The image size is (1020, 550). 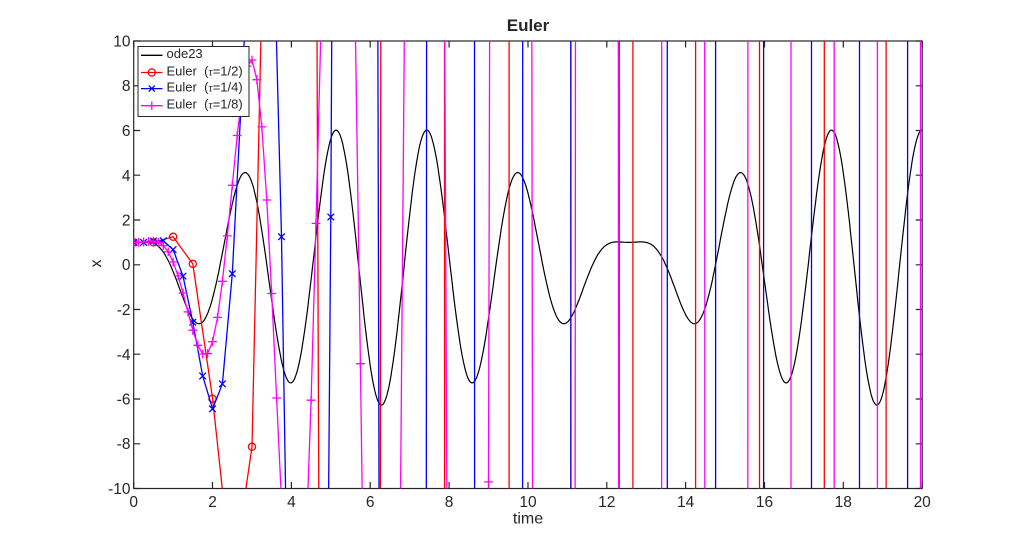 I want to click on svg-text: 18, so click(x=843, y=502).